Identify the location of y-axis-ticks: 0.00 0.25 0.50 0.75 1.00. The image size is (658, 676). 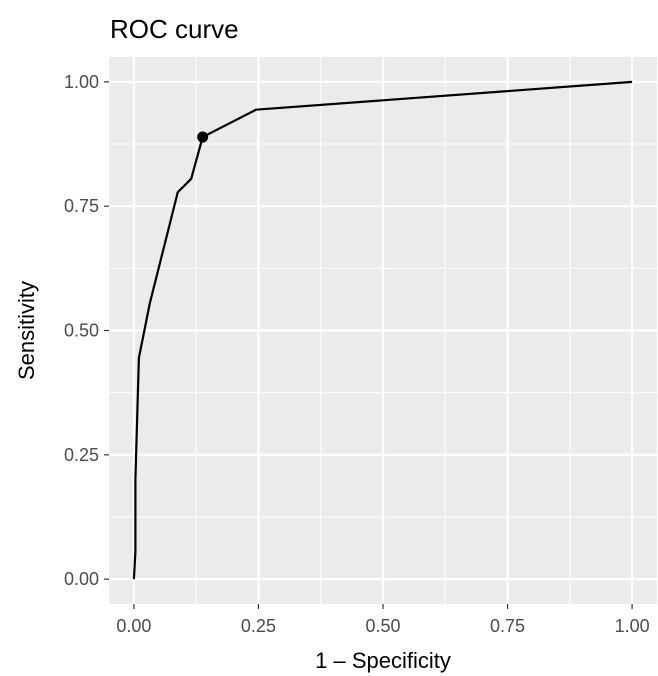
(86, 330).